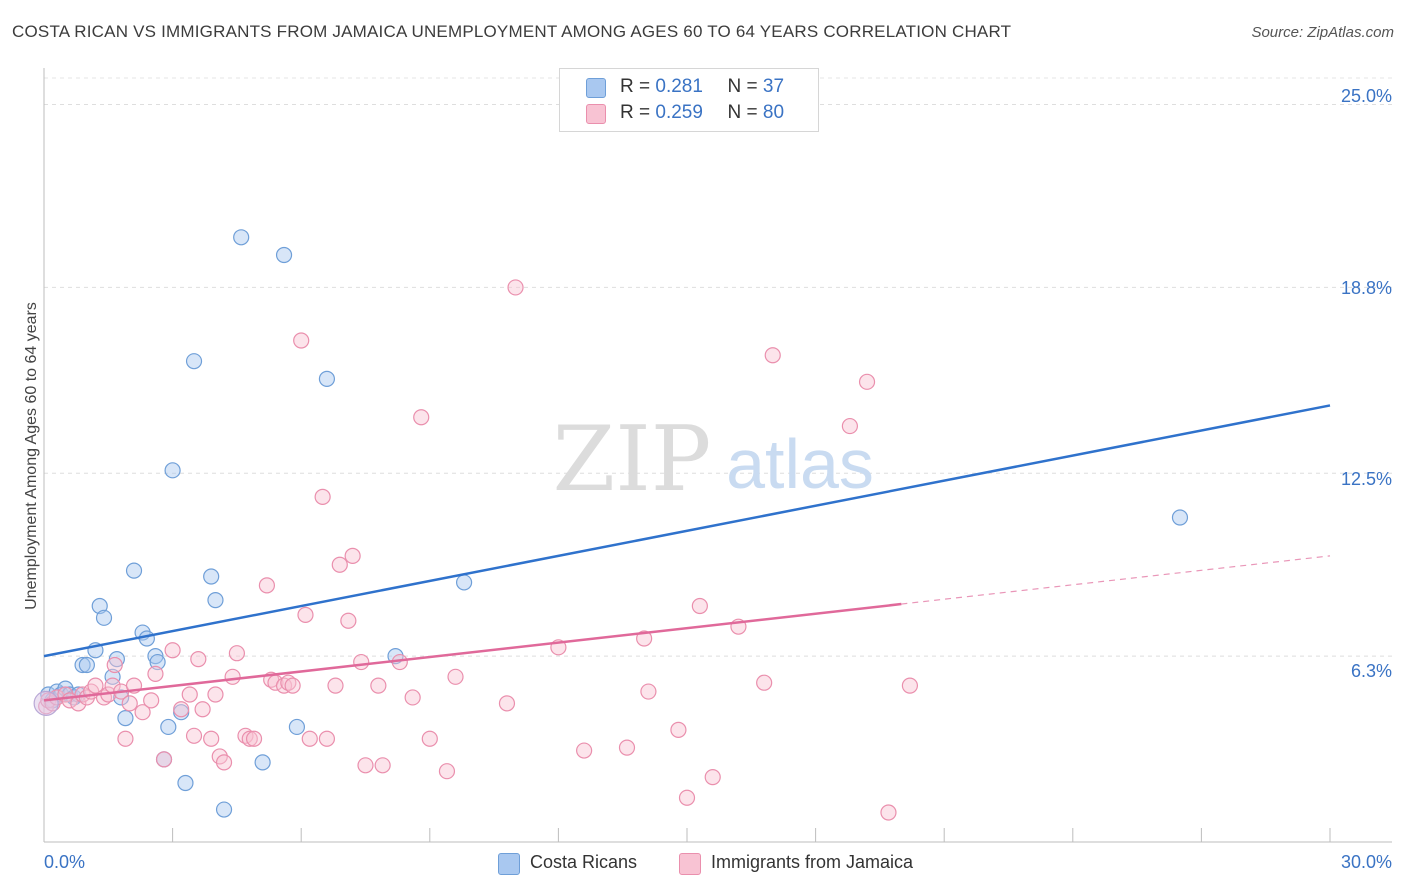 This screenshot has width=1406, height=892. What do you see at coordinates (584, 862) in the screenshot?
I see `legend-label: Costa Ricans` at bounding box center [584, 862].